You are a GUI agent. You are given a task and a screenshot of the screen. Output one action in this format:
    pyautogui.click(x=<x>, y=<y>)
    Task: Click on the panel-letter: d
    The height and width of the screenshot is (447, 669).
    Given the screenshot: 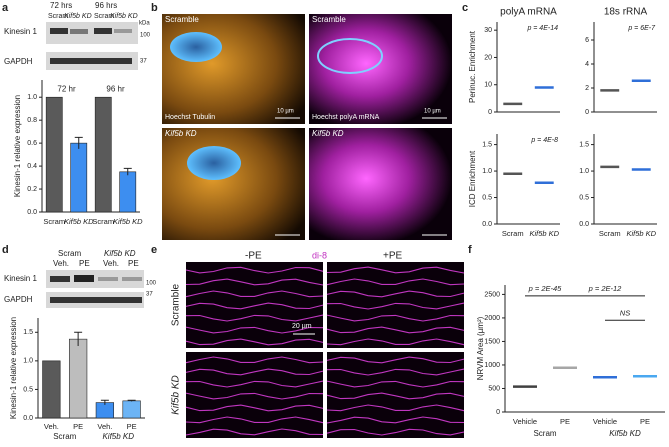 What is the action you would take?
    pyautogui.click(x=5, y=250)
    